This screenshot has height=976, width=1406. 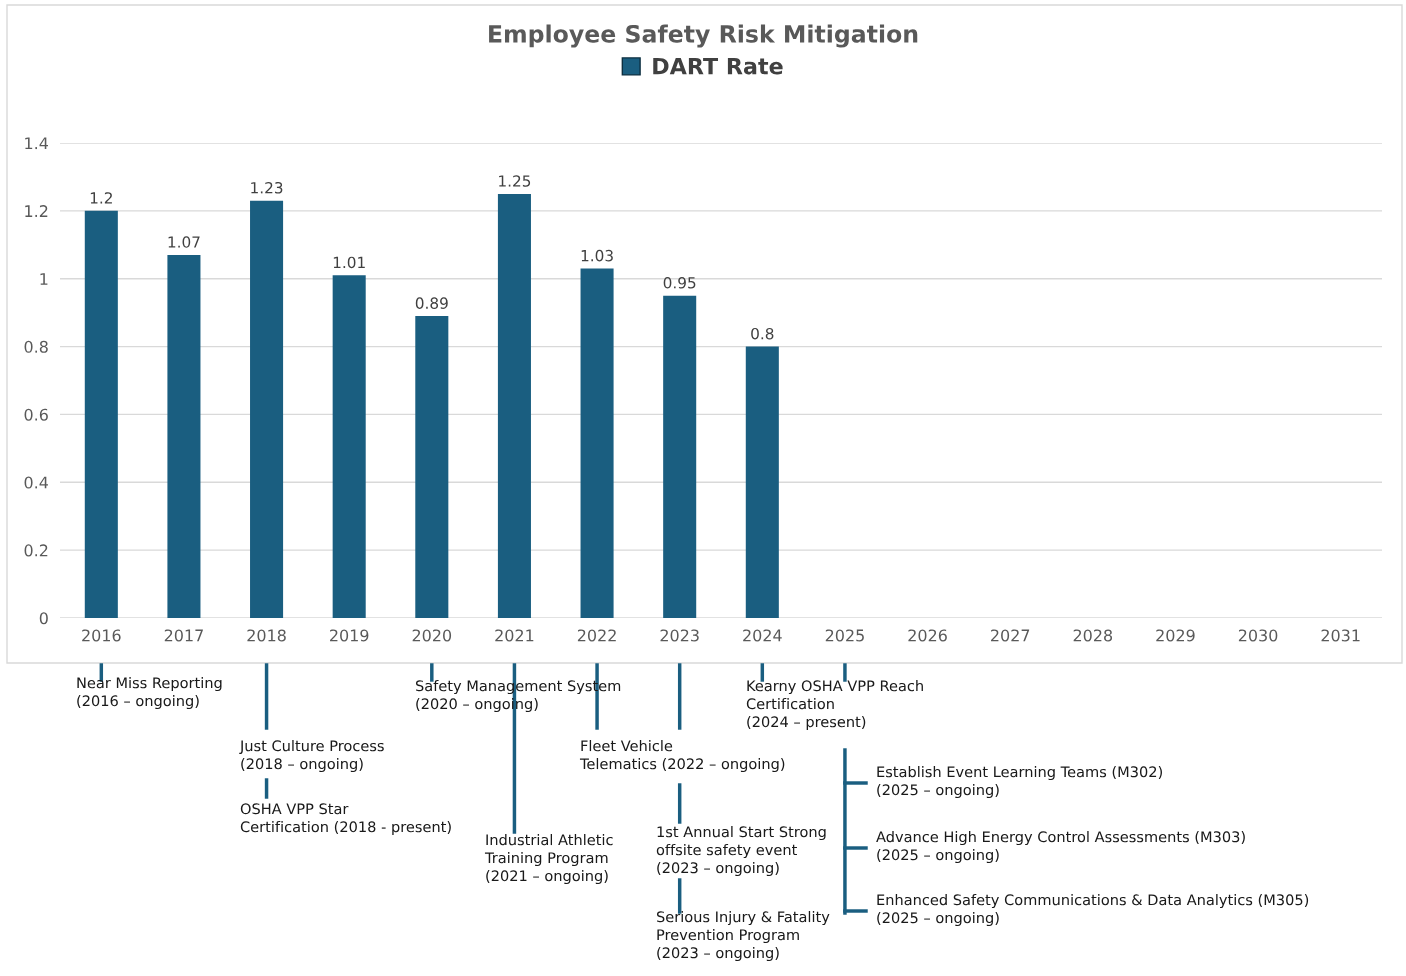 I want to click on x-tick-label: 2028, so click(x=1093, y=635).